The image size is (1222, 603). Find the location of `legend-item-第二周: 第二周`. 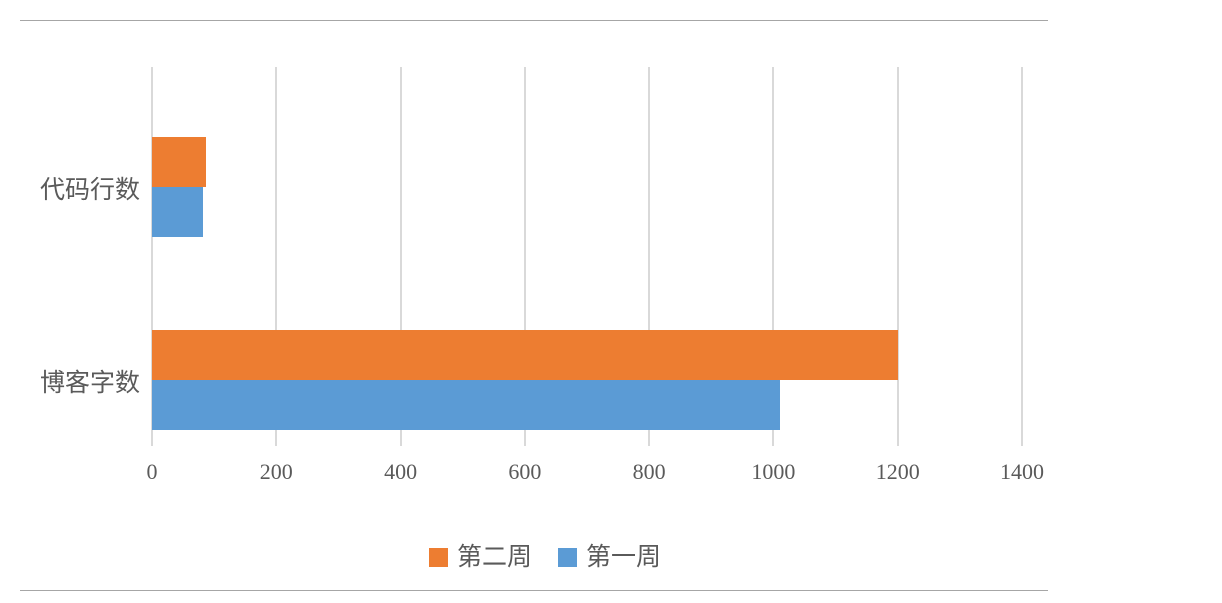

legend-item-第二周: 第二周 is located at coordinates (480, 557).